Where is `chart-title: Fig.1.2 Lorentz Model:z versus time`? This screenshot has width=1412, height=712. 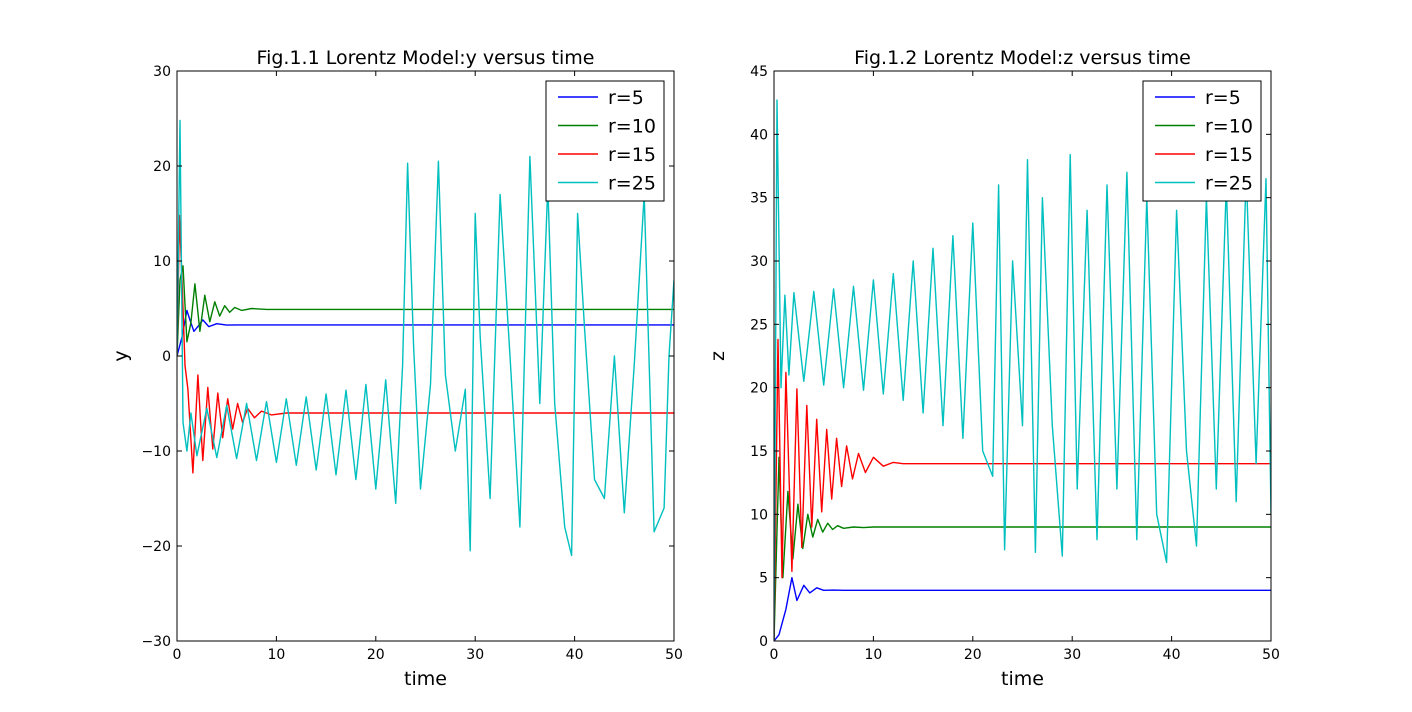
chart-title: Fig.1.2 Lorentz Model:z versus time is located at coordinates (1022, 58).